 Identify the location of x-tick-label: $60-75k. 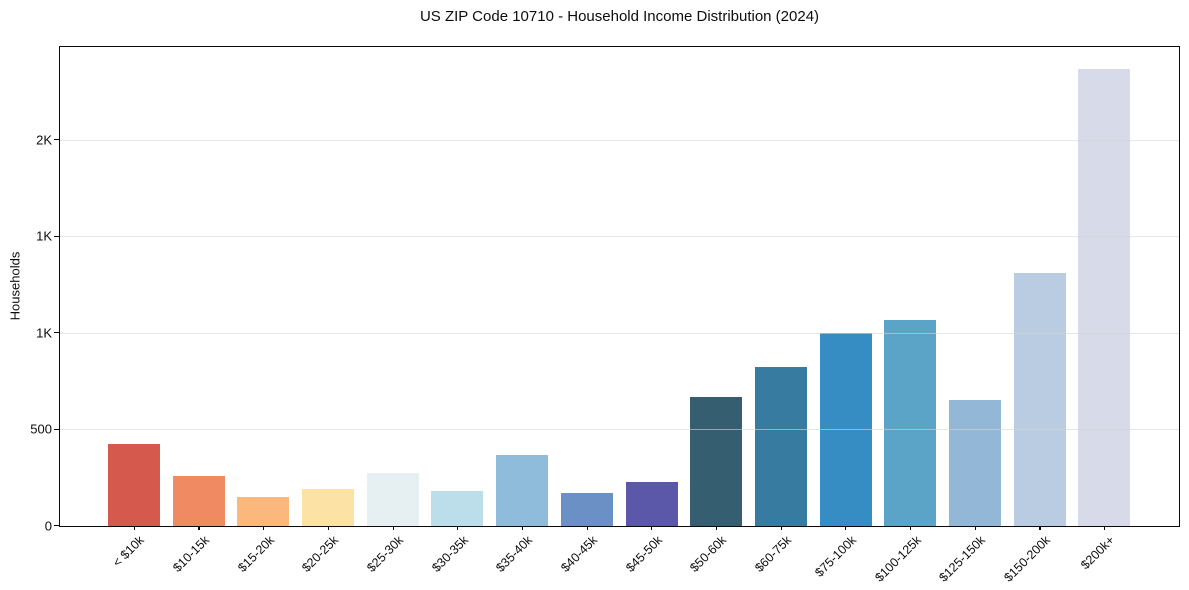
(773, 554).